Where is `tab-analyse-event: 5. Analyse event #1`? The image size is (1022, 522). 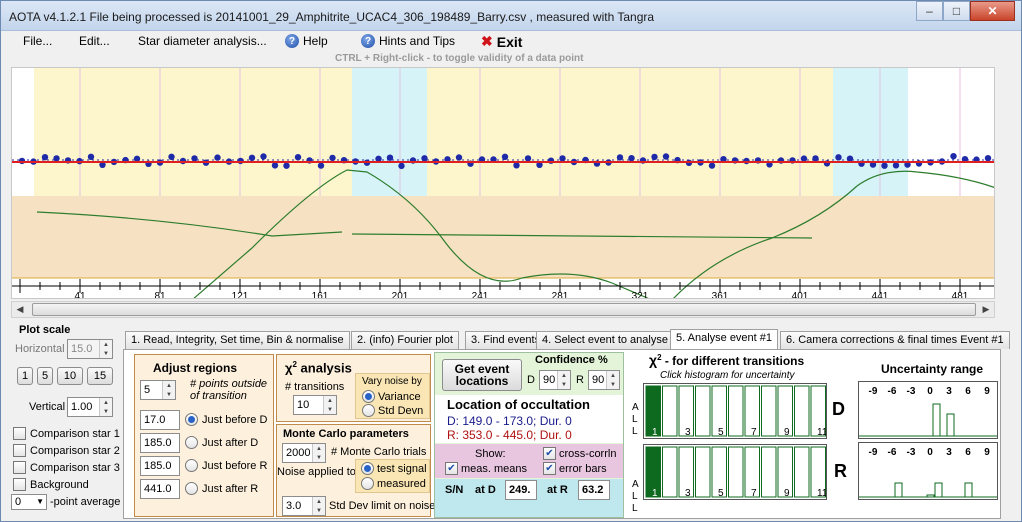 tab-analyse-event: 5. Analyse event #1 is located at coordinates (724, 339).